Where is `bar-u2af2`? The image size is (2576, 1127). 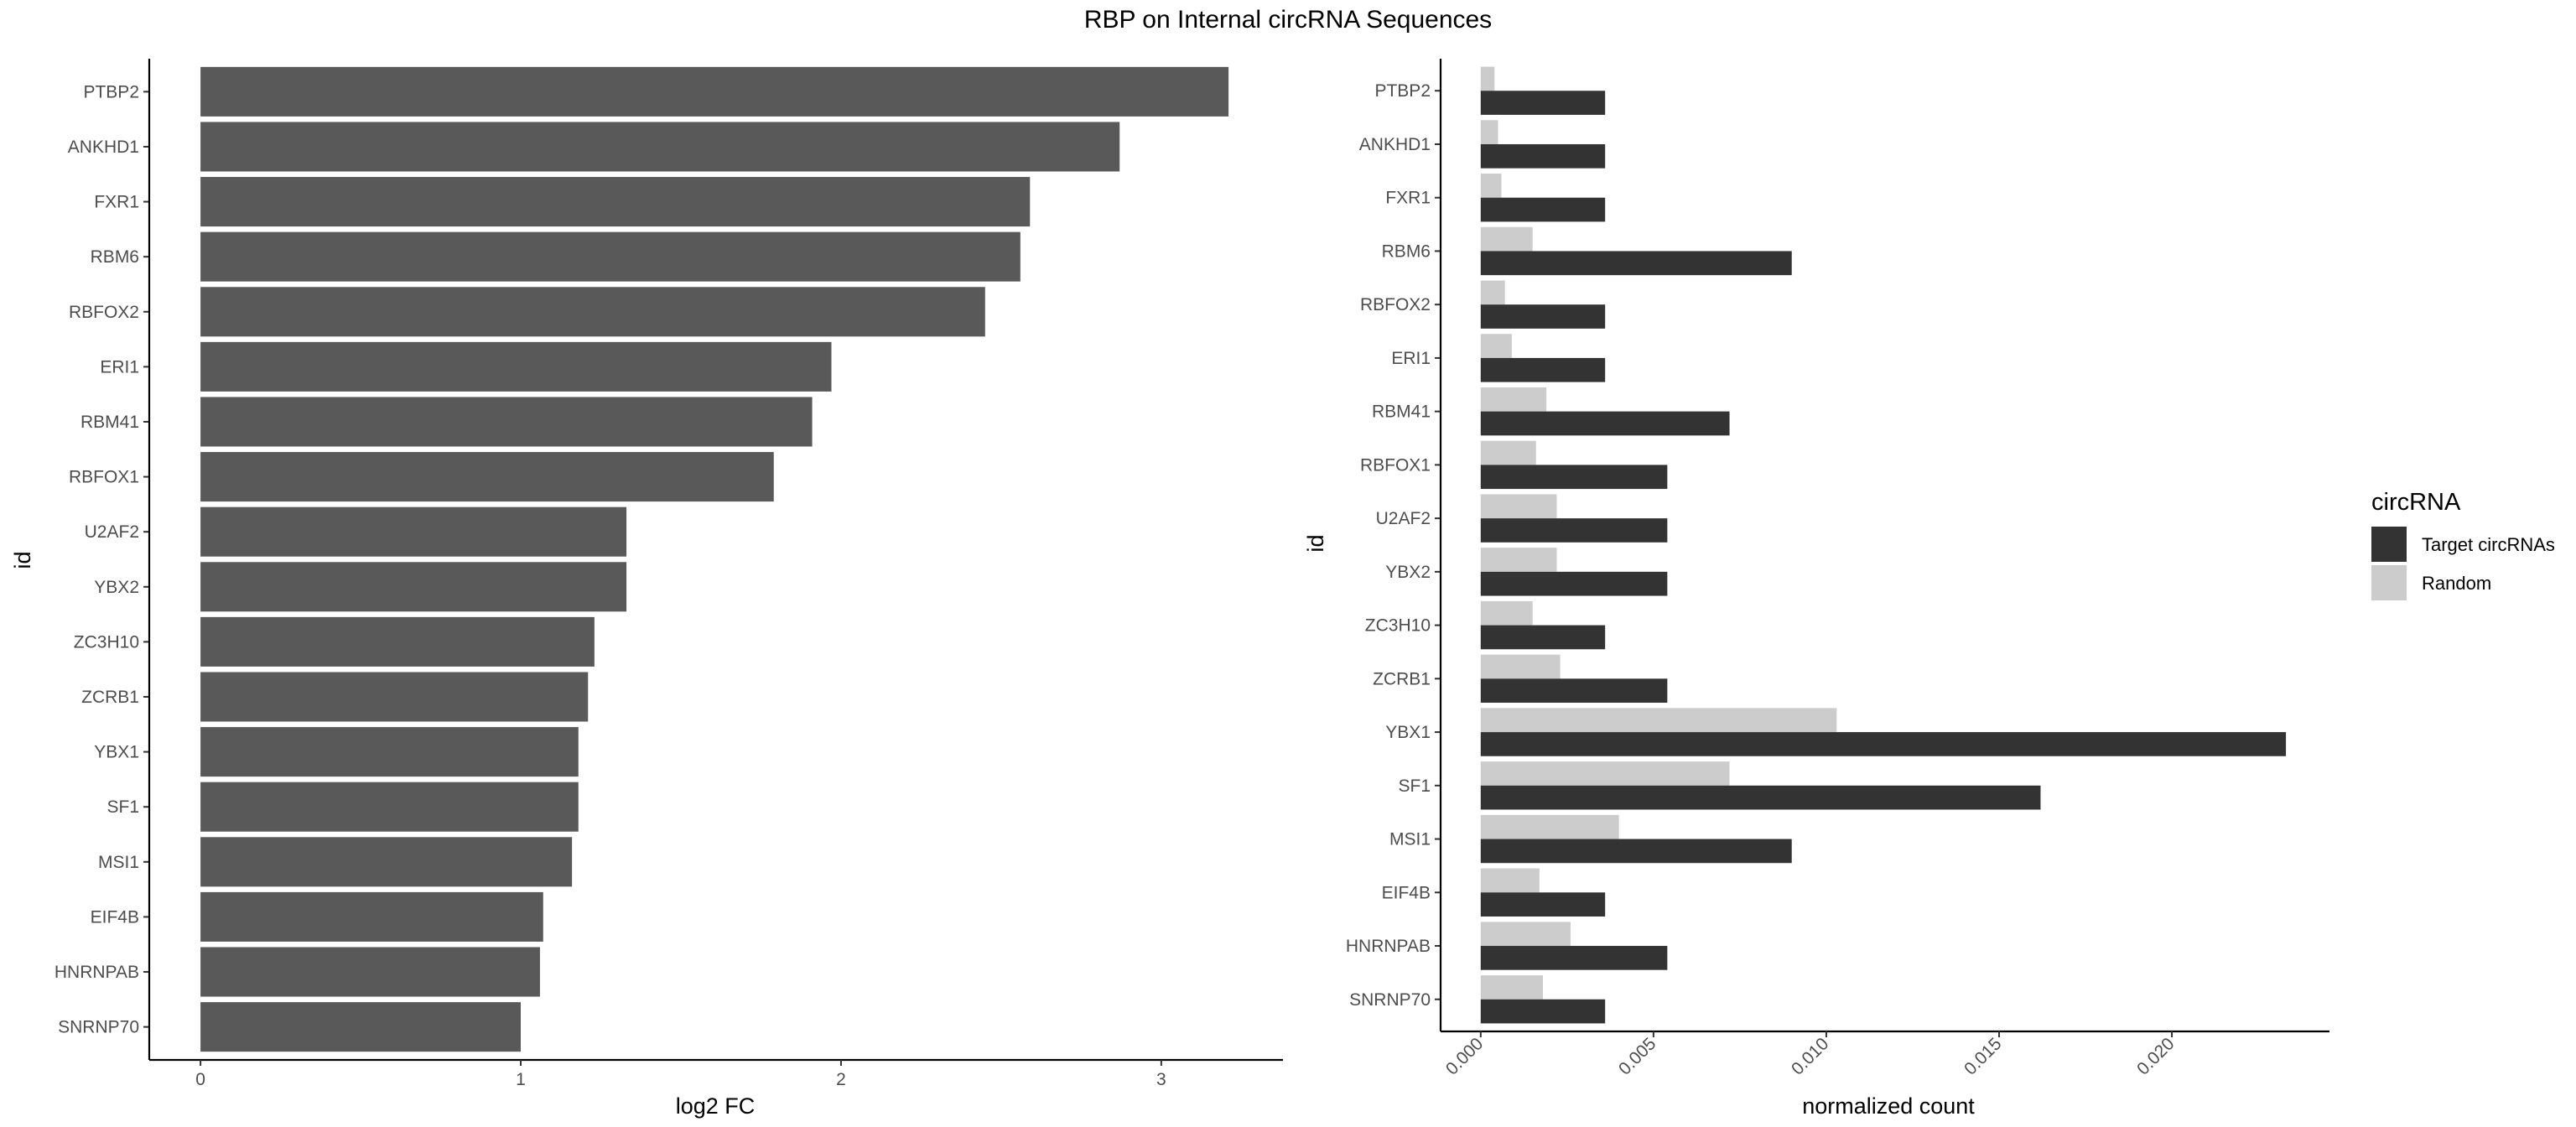 bar-u2af2 is located at coordinates (413, 531).